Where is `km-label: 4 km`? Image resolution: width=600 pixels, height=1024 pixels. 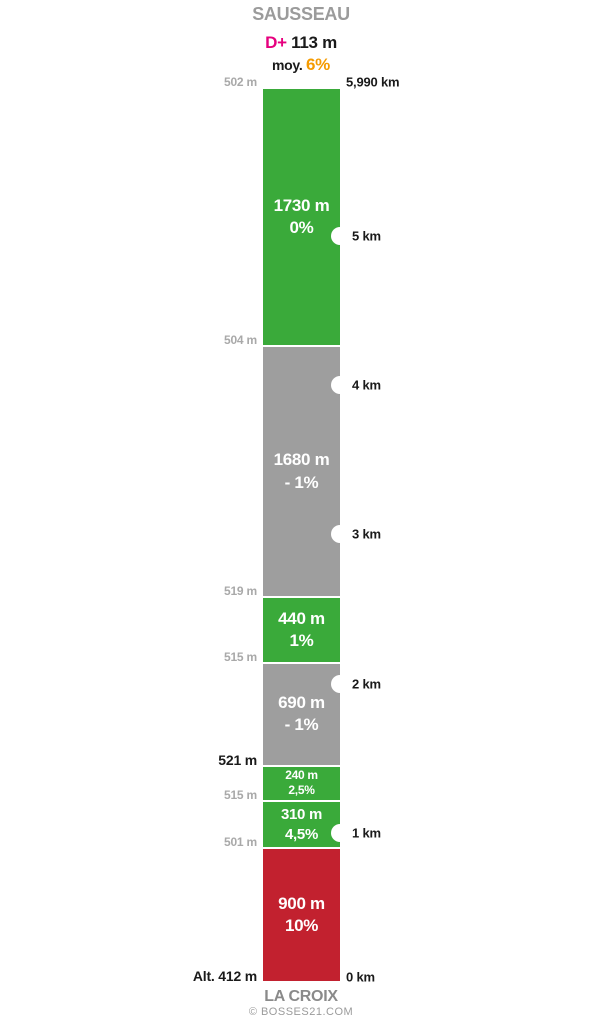
km-label: 4 km is located at coordinates (366, 385).